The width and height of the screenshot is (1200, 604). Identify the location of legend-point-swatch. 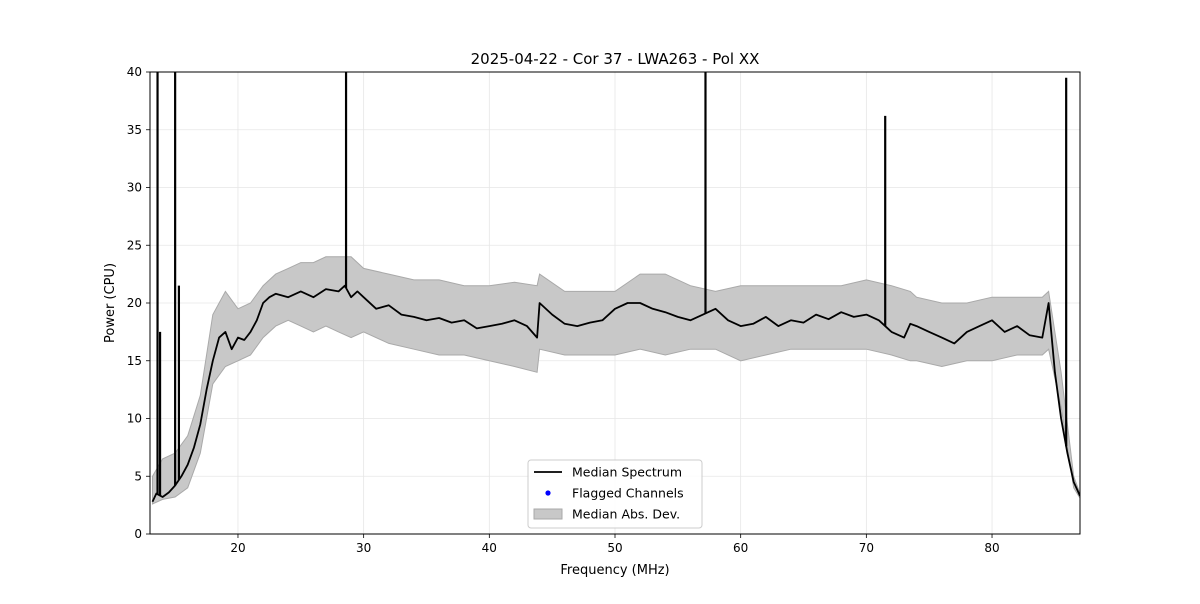
(548, 493).